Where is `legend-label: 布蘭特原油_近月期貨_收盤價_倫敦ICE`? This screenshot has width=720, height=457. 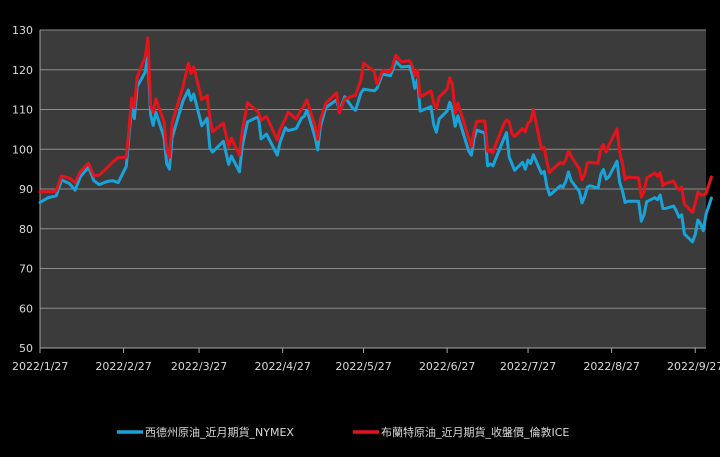
legend-label: 布蘭特原油_近月期貨_收盤價_倫敦ICE is located at coordinates (475, 432).